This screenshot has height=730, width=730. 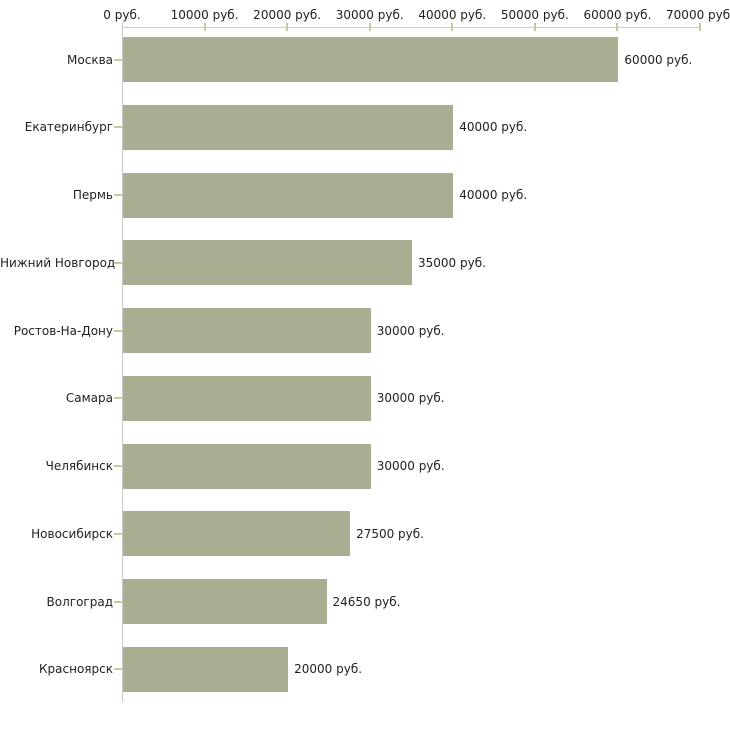 I want to click on category-label: Нижний Новгород, so click(x=58, y=262).